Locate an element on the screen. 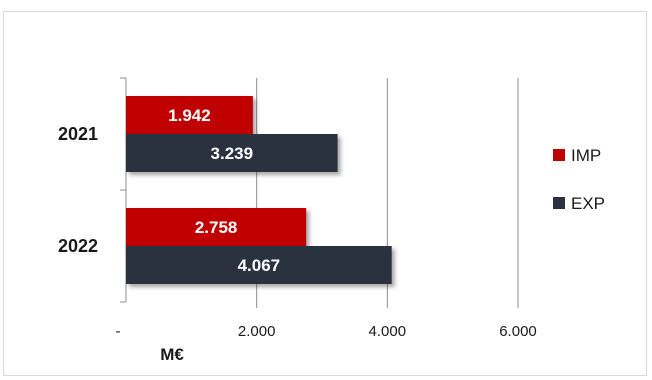 The height and width of the screenshot is (380, 652). legend-label-imp: IMP is located at coordinates (586, 155).